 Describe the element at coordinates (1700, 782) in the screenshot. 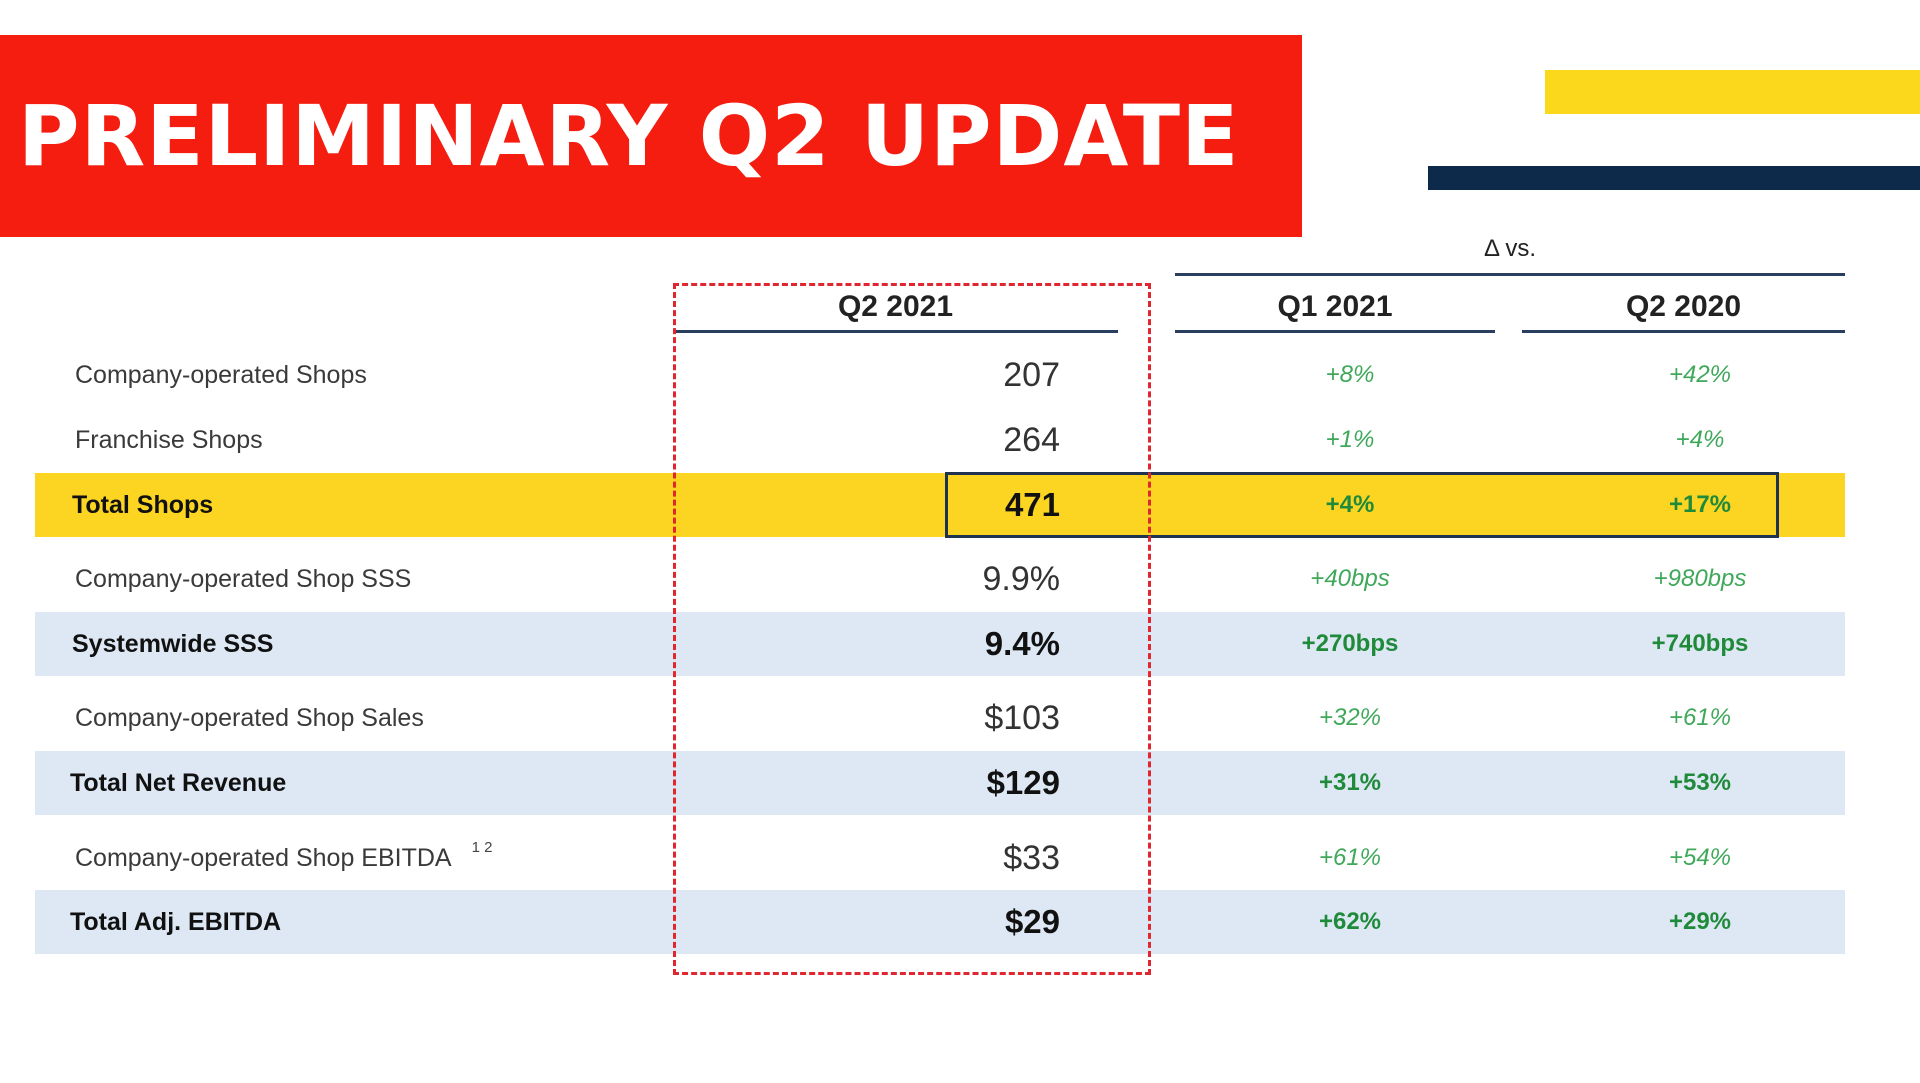

I see `row-delta-q2-2020: +53%` at that location.